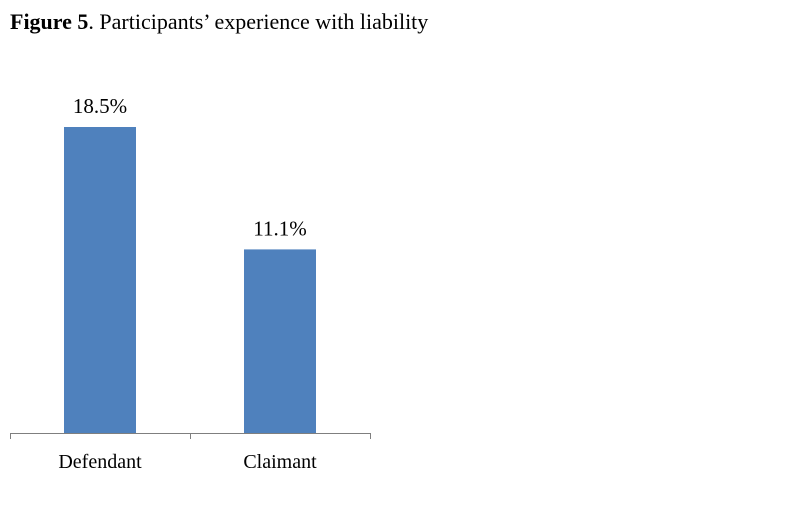  What do you see at coordinates (279, 228) in the screenshot?
I see `data-label-claimant: 11.1%` at bounding box center [279, 228].